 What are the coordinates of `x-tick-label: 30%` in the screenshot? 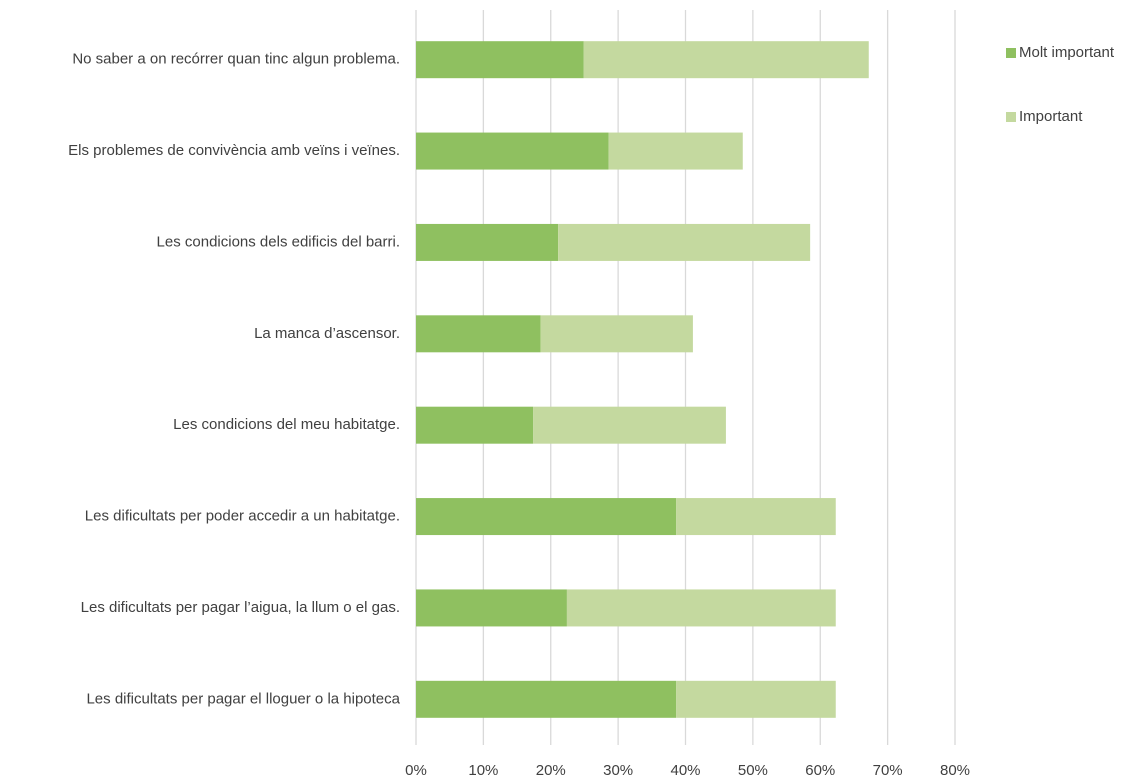 It's located at (618, 770).